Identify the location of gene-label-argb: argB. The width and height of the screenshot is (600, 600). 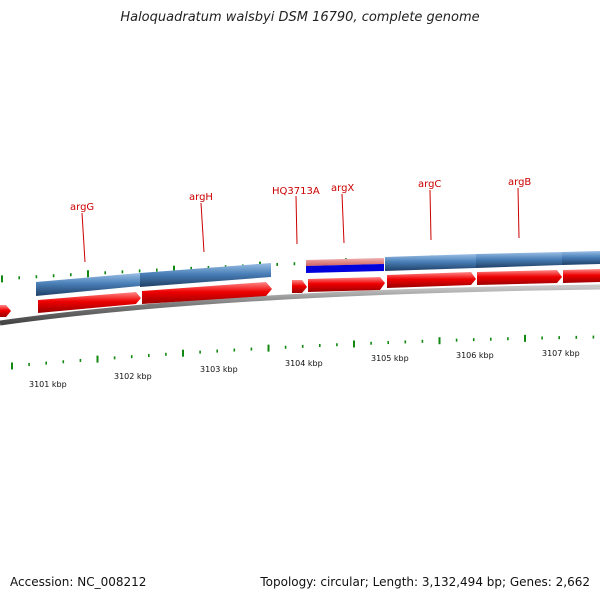
(519, 182).